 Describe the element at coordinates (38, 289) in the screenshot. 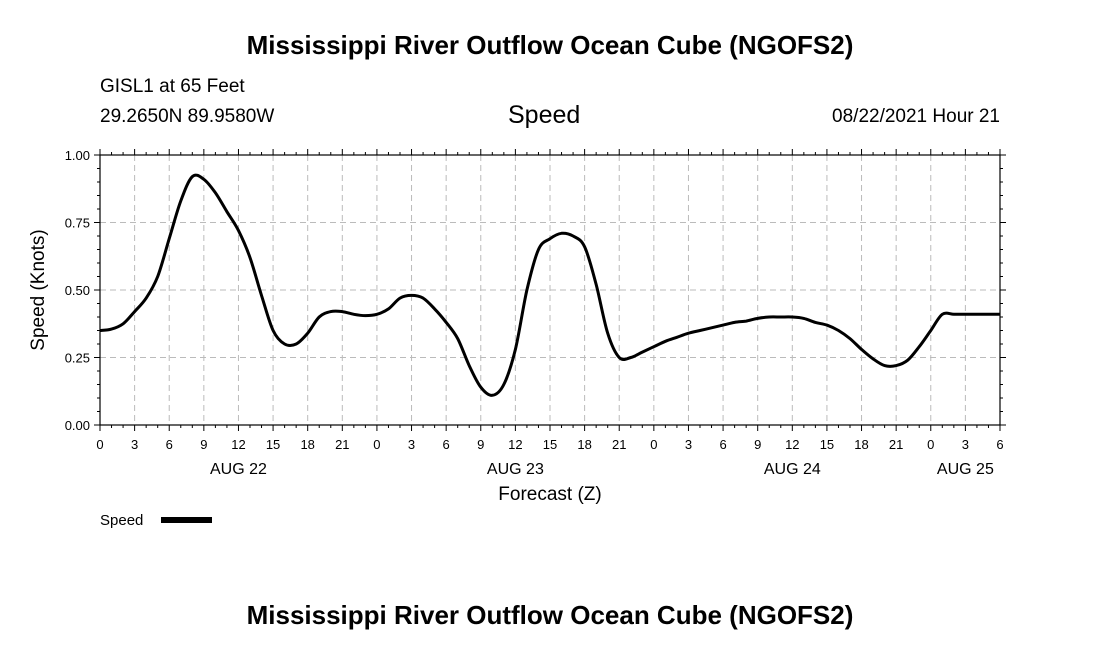

I see `y-axis-label: Speed (Knots)` at that location.